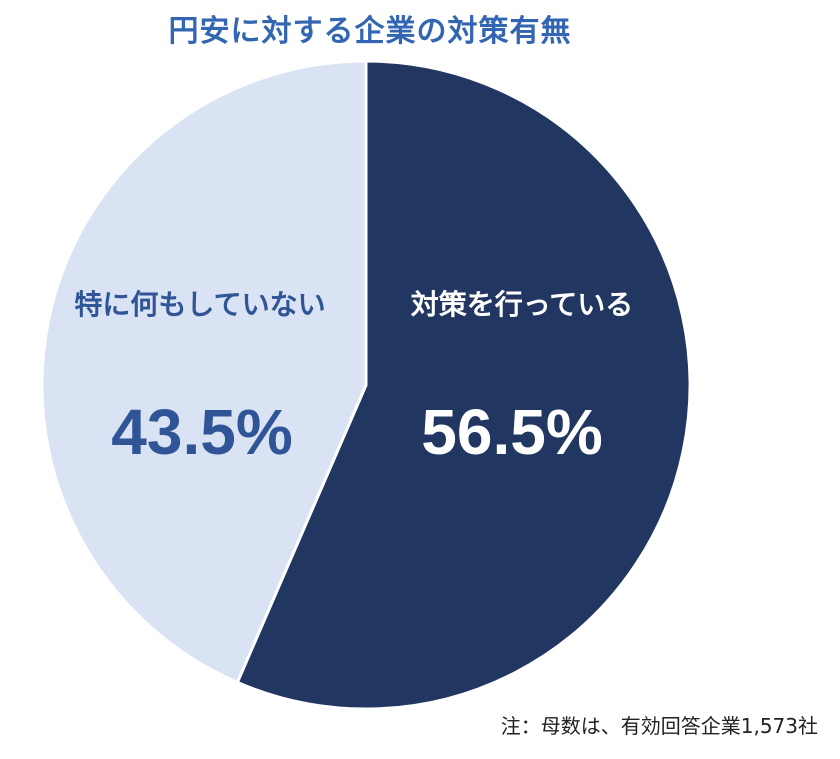 This screenshot has height=759, width=840. I want to click on chart-title: 円安に対する企業の対策有無, so click(370, 31).